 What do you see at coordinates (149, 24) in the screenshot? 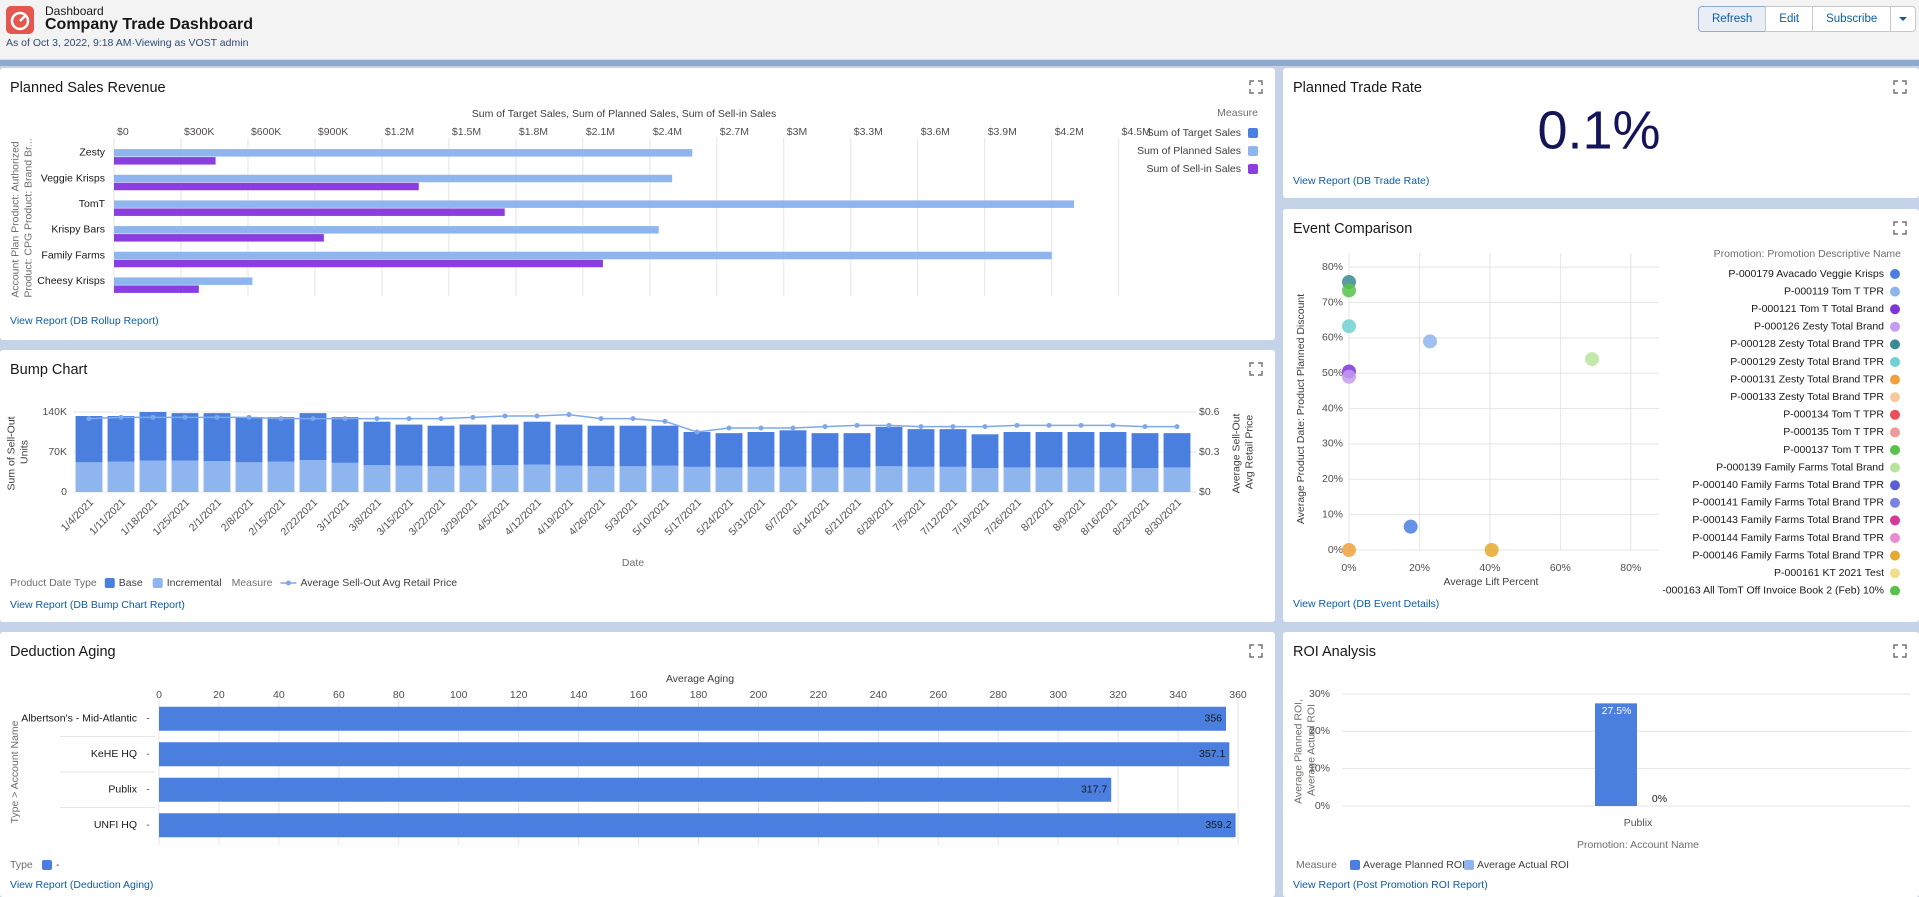
I see `dashboard-title: Company Trade Dashboard` at bounding box center [149, 24].